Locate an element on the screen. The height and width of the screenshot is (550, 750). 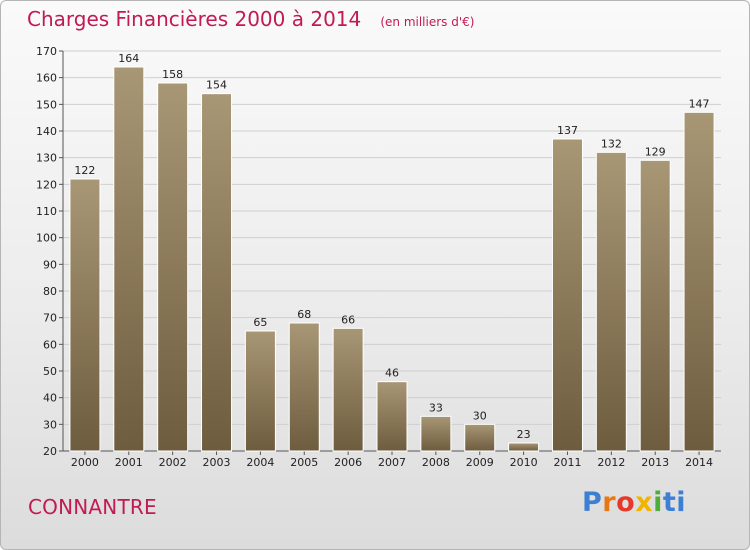
y-tick-label: 20 is located at coordinates (50, 451).